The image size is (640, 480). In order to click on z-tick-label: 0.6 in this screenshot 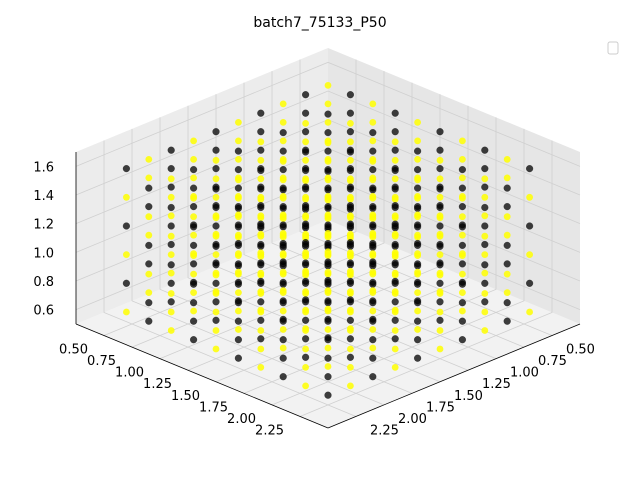, I will do `click(43, 311)`.